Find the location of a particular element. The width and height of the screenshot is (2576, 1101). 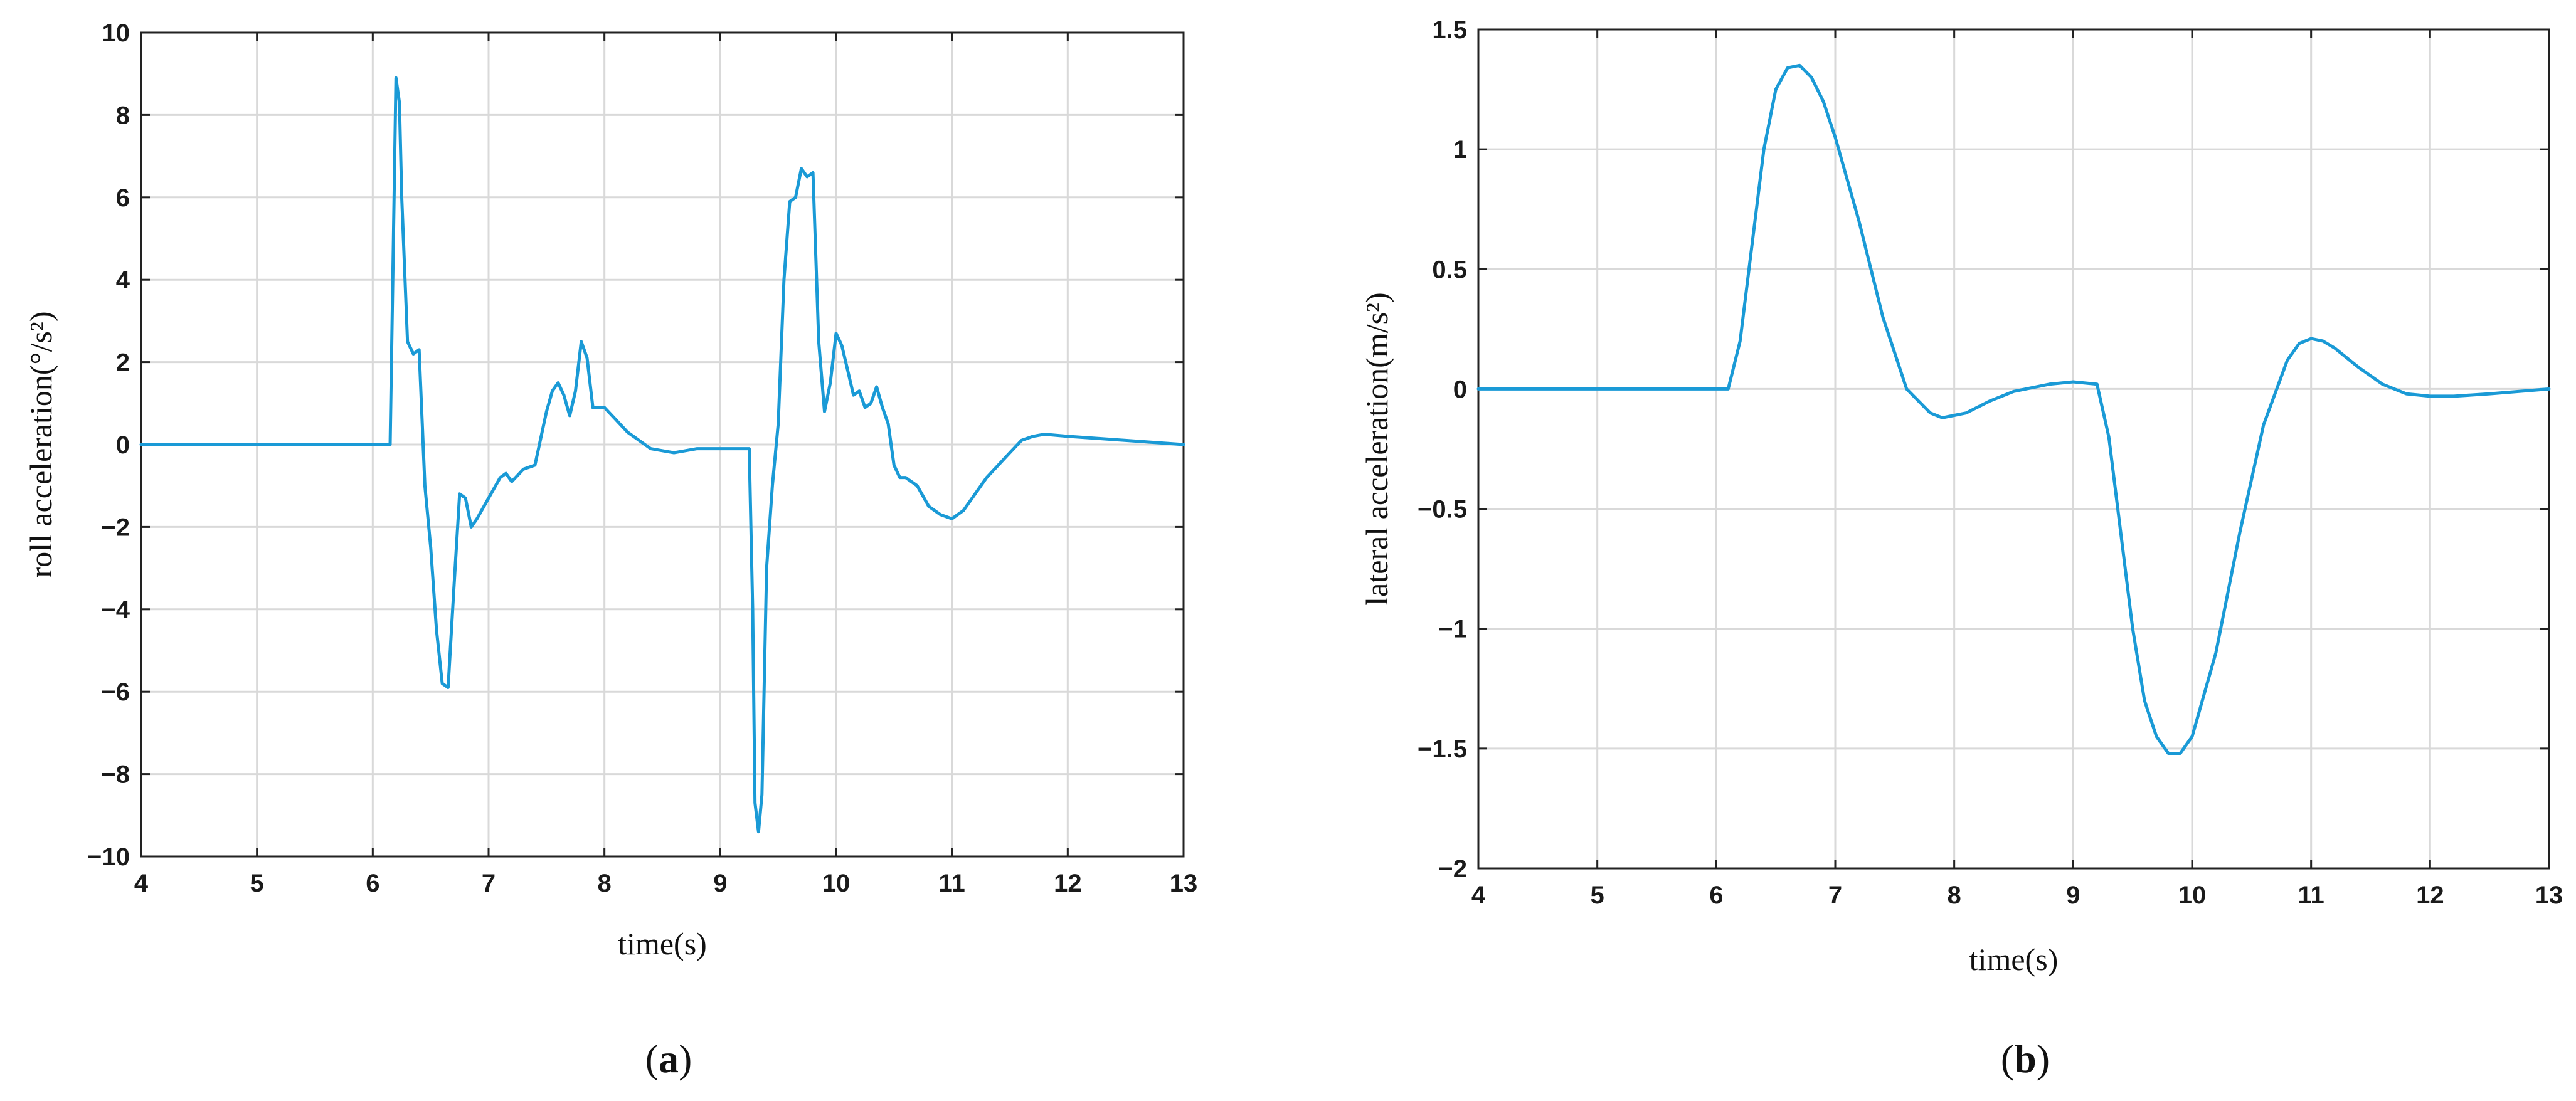

y-tick-label: −10 is located at coordinates (108, 857).